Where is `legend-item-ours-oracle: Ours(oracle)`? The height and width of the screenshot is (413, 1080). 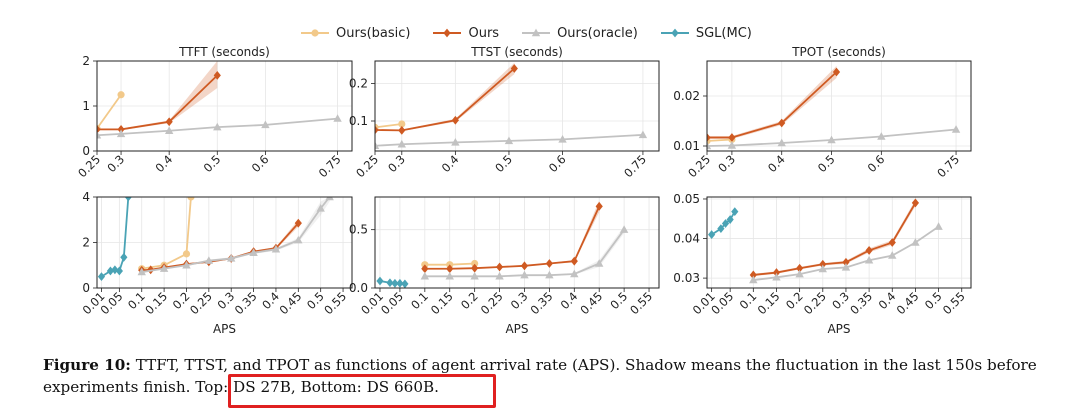
legend-item-ours-oracle: Ours(oracle) is located at coordinates (579, 33).